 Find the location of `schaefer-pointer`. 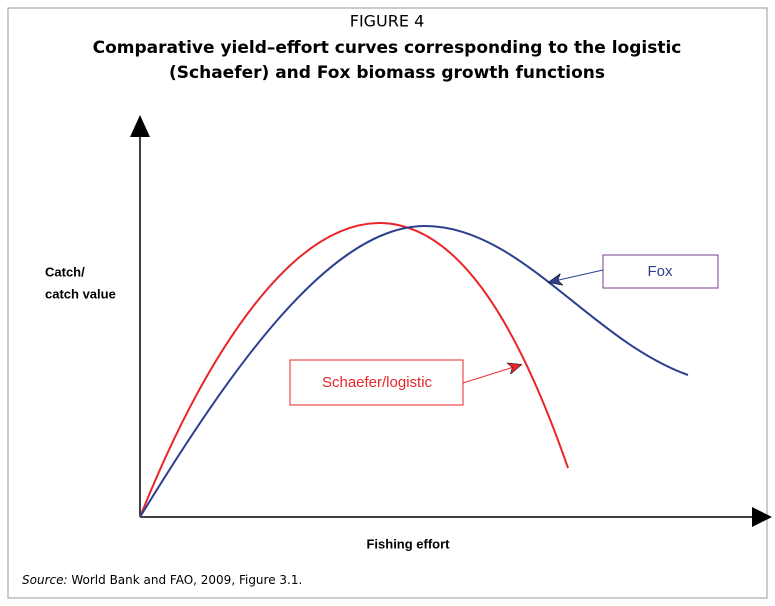

schaefer-pointer is located at coordinates (491, 374).